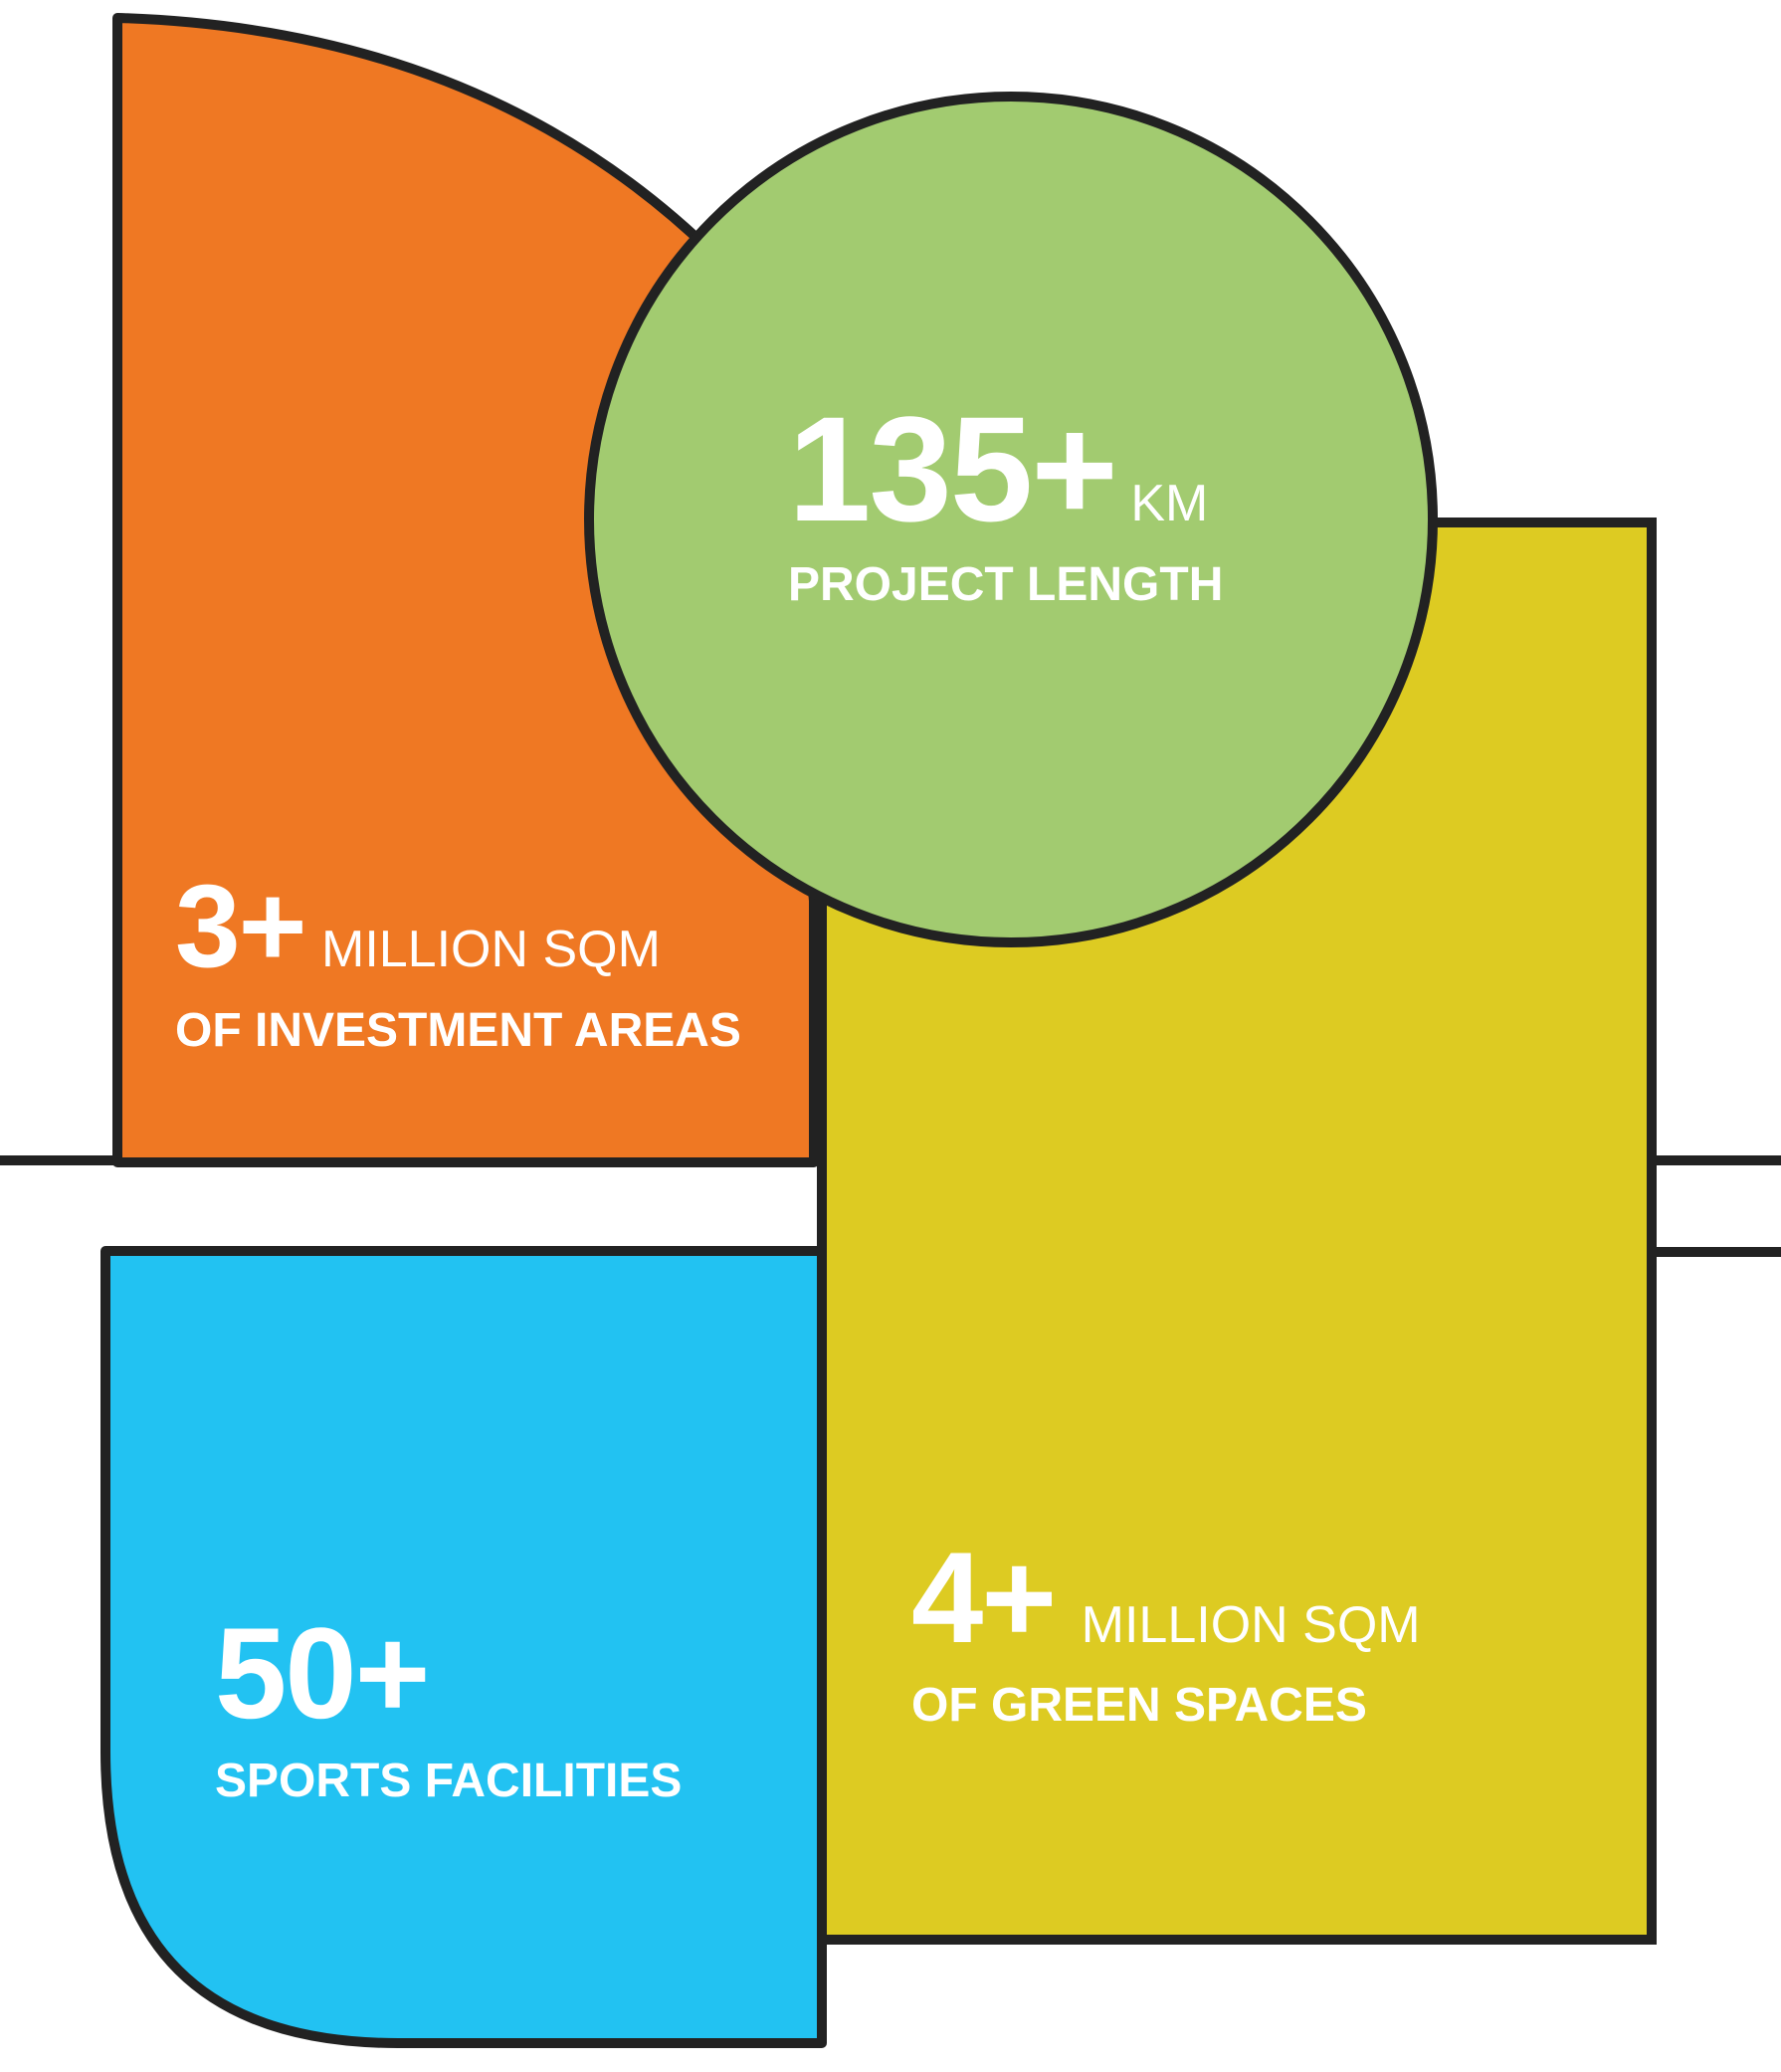  Describe the element at coordinates (491, 949) in the screenshot. I see `stat-invest-unit: MILLION SQM` at that location.